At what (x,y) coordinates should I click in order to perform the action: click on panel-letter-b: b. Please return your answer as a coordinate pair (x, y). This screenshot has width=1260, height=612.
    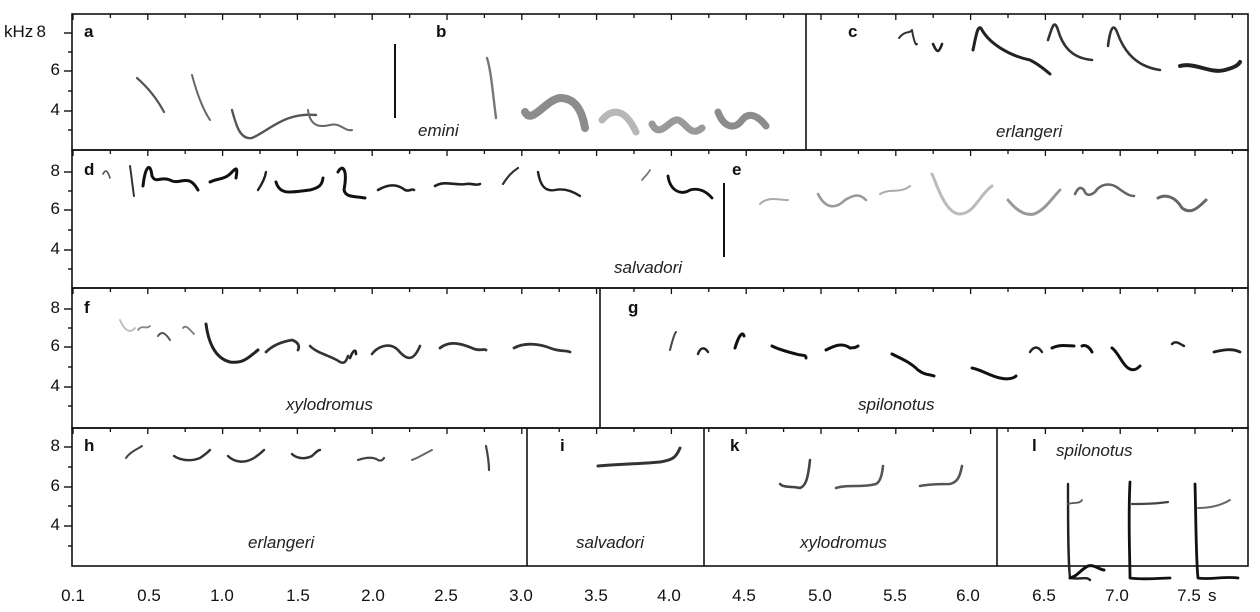
    Looking at the image, I should click on (441, 31).